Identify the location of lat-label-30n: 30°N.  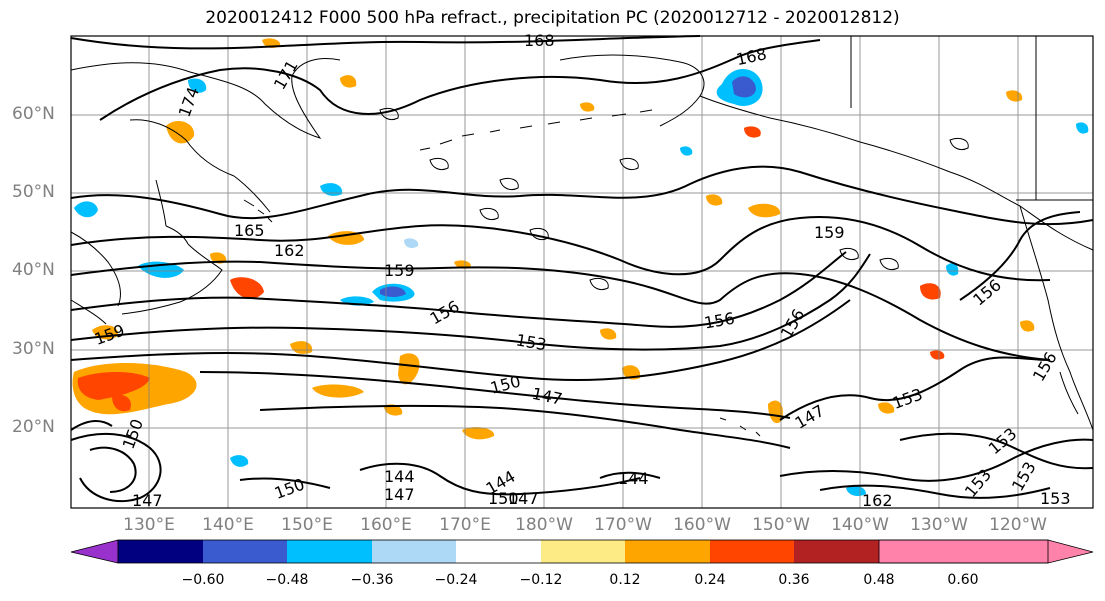
(33, 349).